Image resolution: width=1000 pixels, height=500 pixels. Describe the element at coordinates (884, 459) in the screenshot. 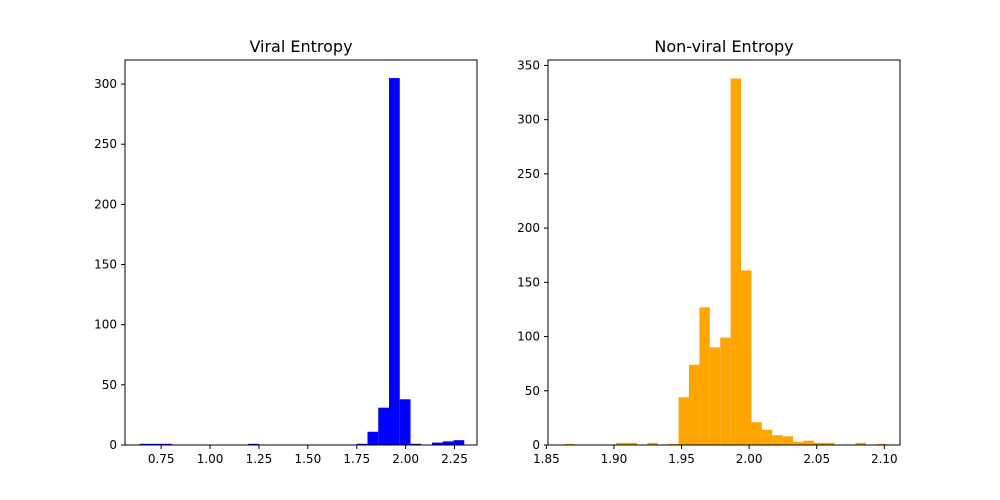

I see `non-viral-entropy-x-tick-label-5: 2.10` at that location.